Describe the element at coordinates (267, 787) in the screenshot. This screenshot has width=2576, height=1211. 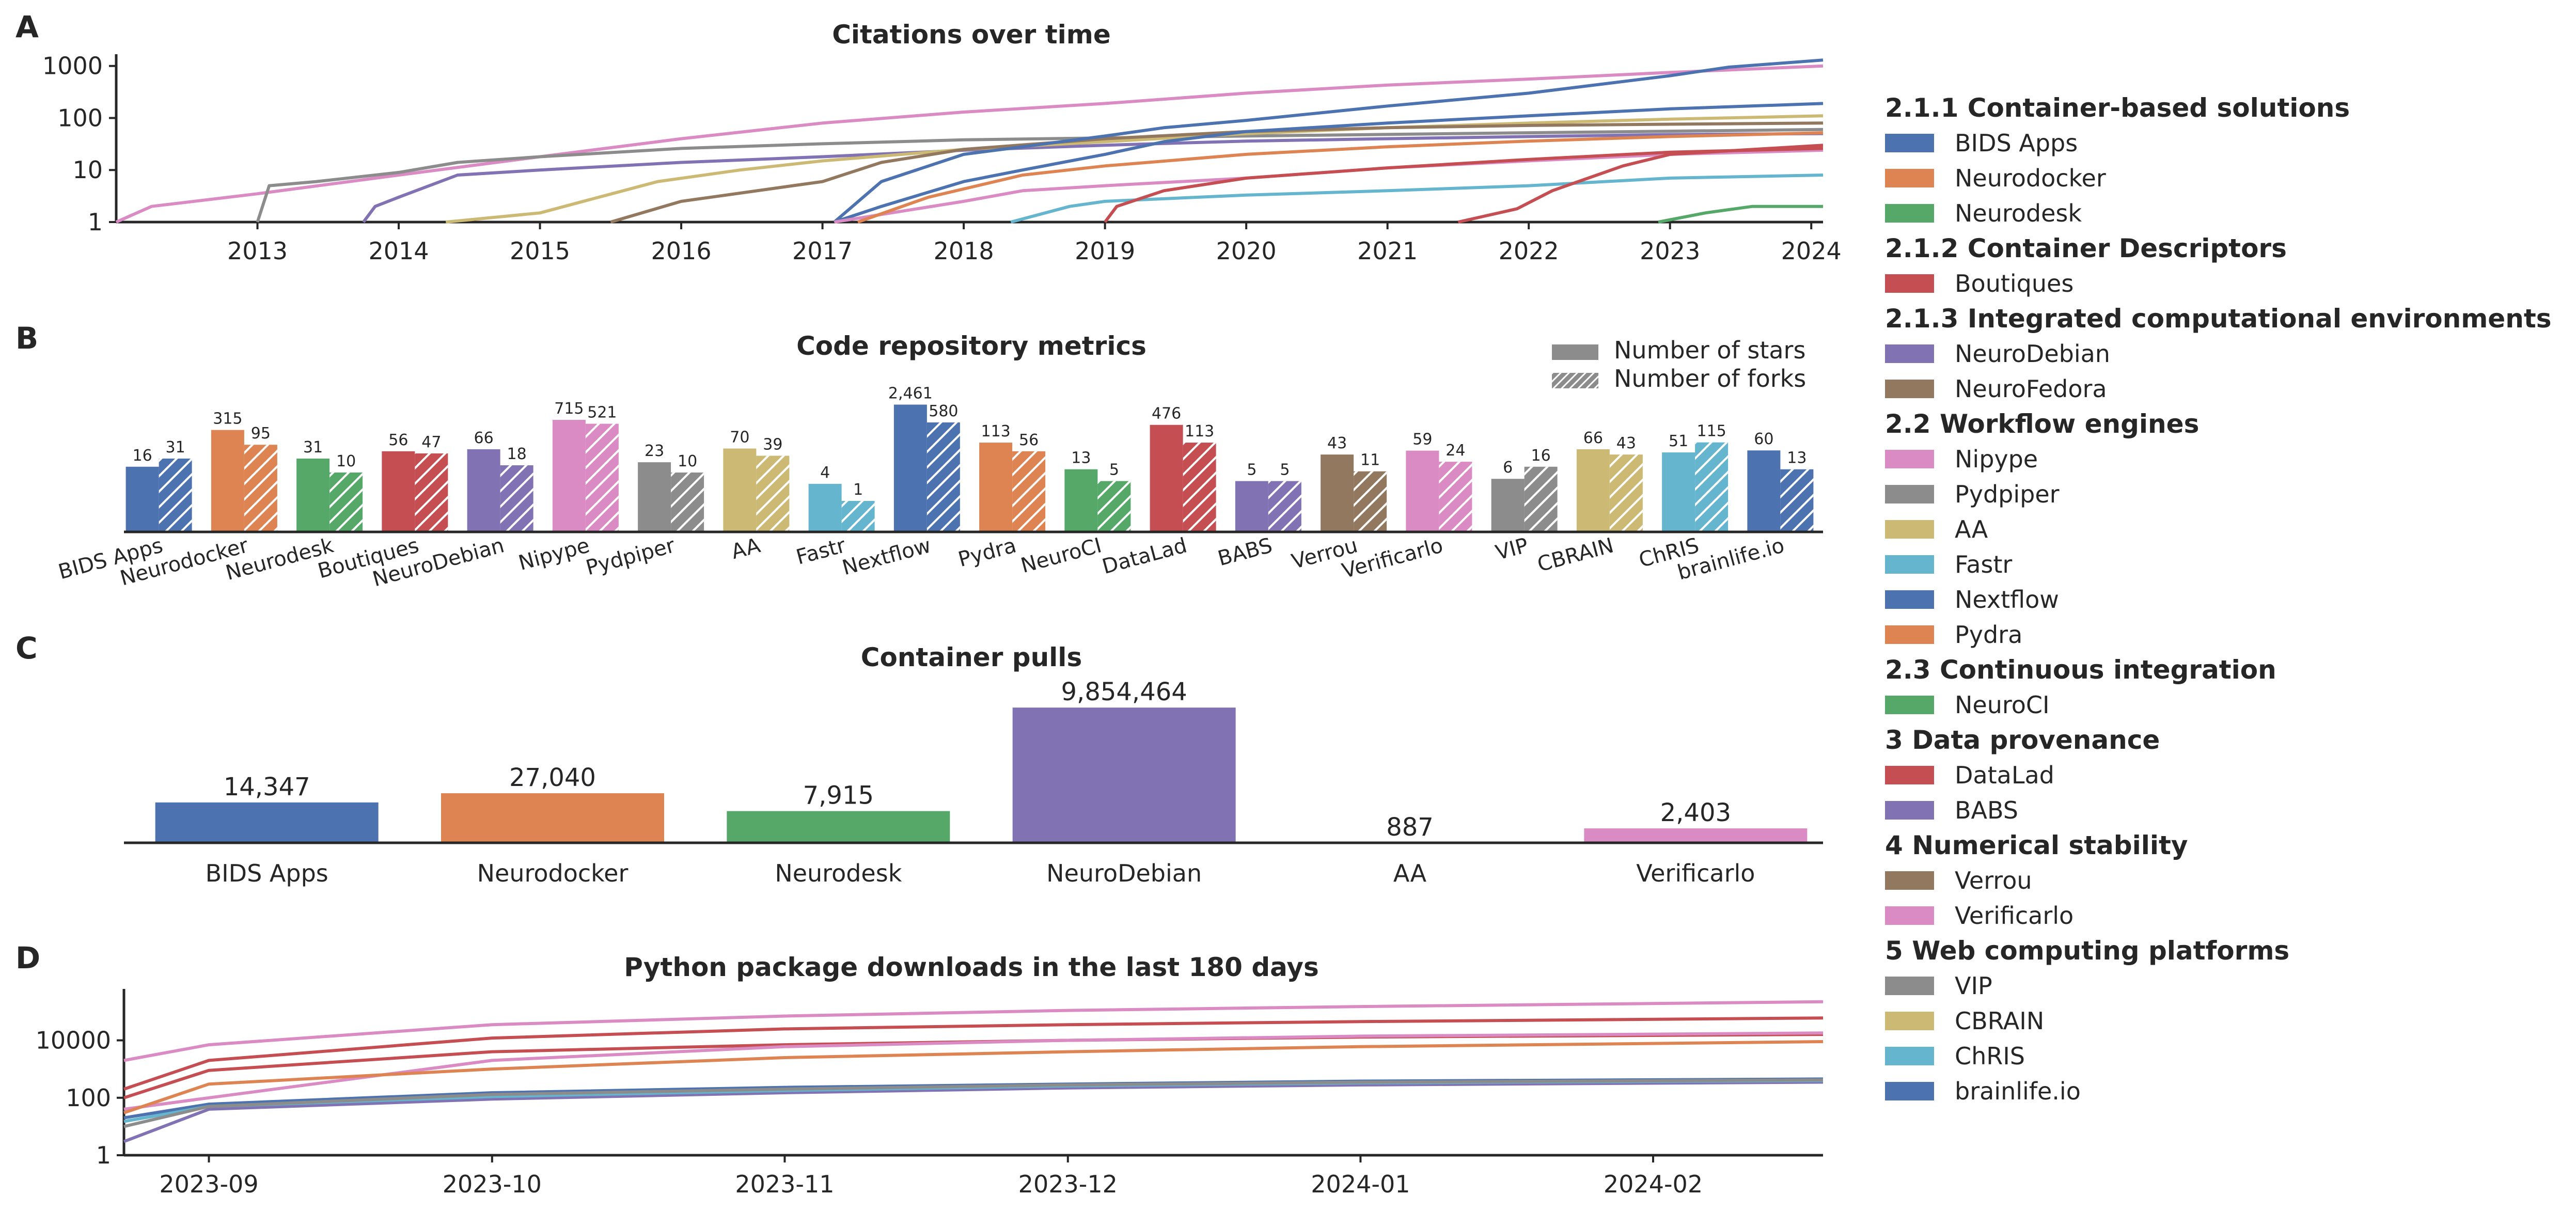
I see `c-value-label: 14,347` at that location.